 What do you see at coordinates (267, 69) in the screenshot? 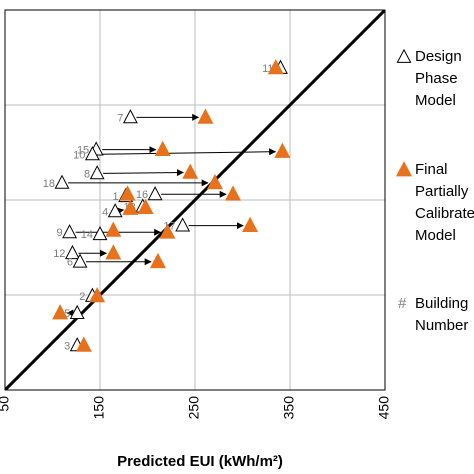
I see `building-label: 11` at bounding box center [267, 69].